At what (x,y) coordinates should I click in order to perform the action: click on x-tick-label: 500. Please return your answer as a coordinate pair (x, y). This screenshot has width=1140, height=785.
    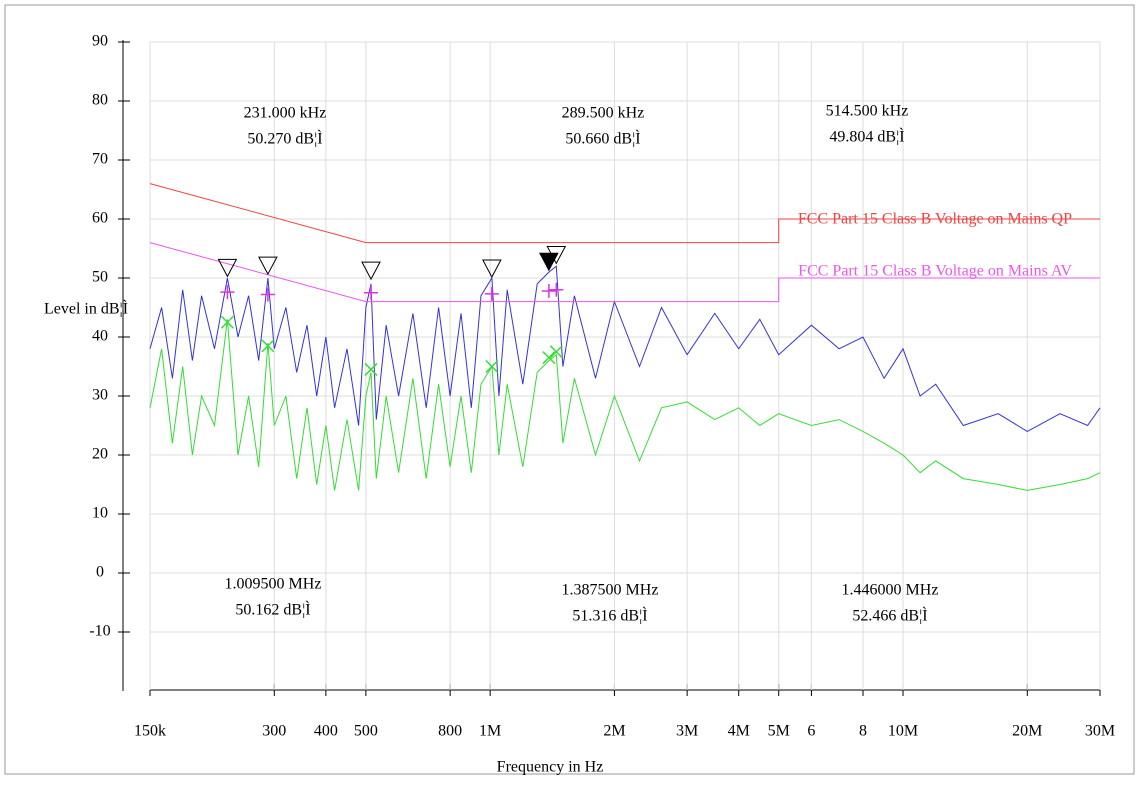
    Looking at the image, I should click on (366, 731).